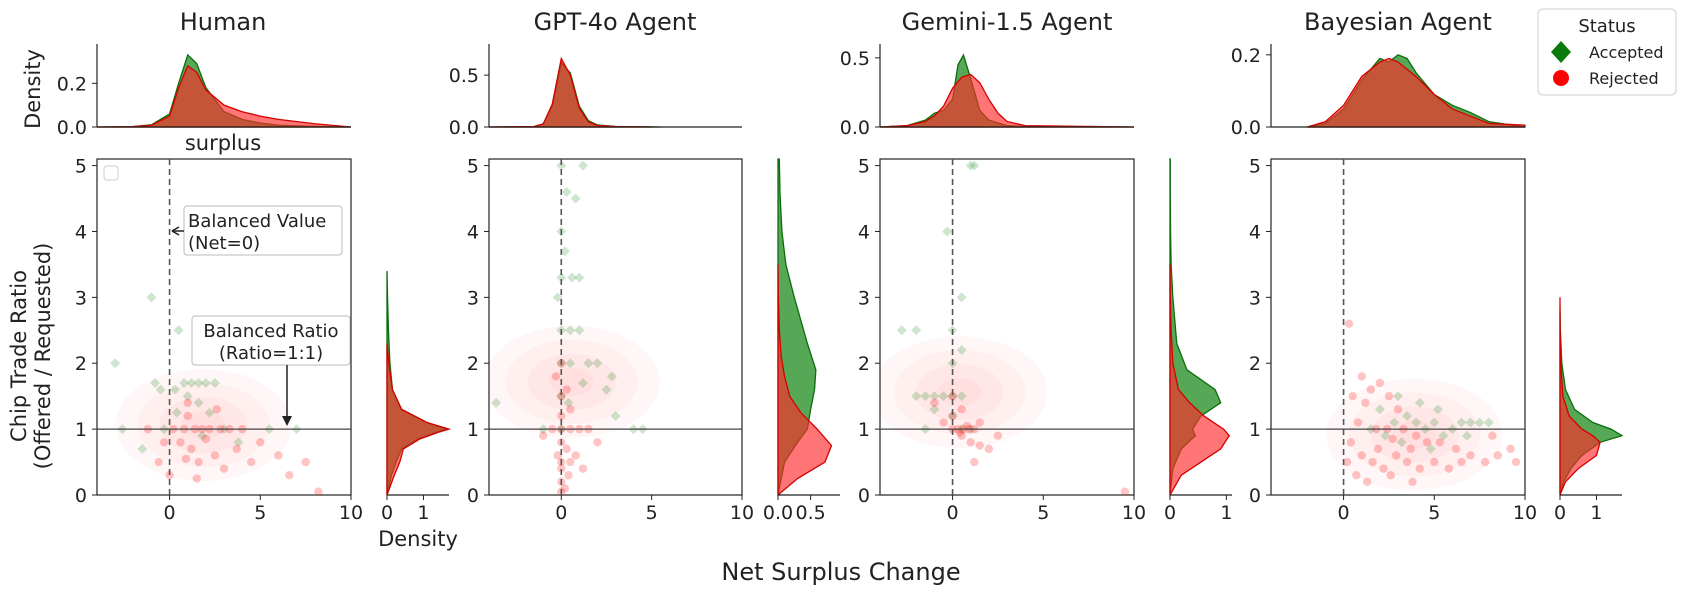  Describe the element at coordinates (1007, 22) in the screenshot. I see `panel-title: Gemini-1.5 Agent` at that location.